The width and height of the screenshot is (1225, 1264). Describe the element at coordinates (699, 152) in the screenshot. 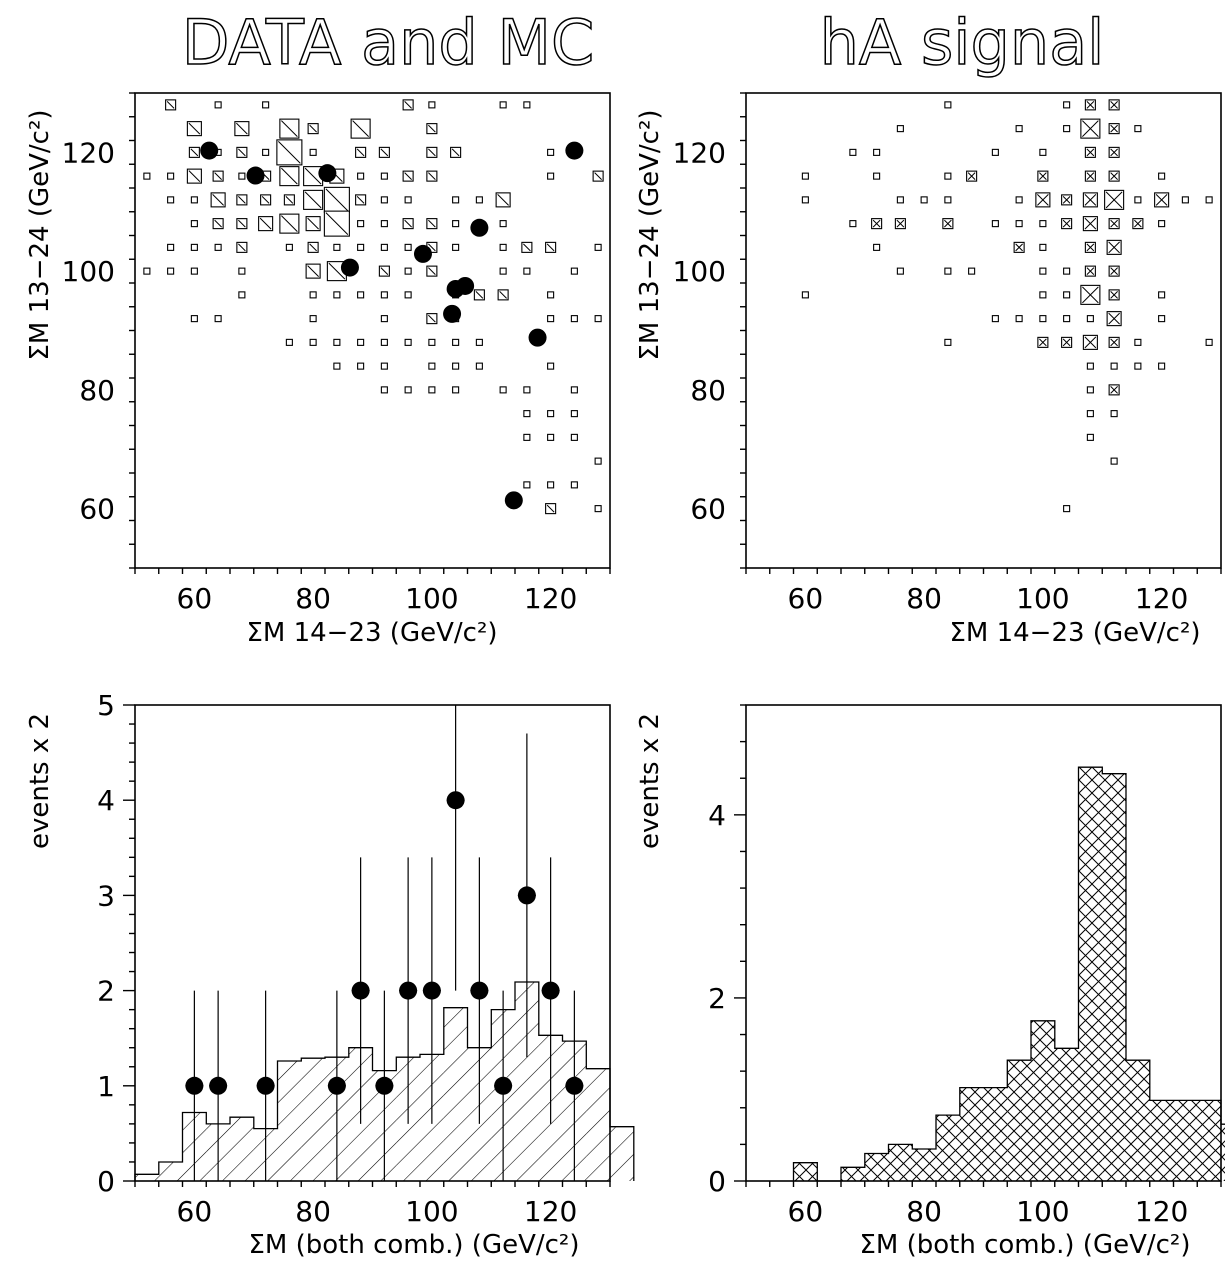

I see `y-tick-label: 120` at that location.